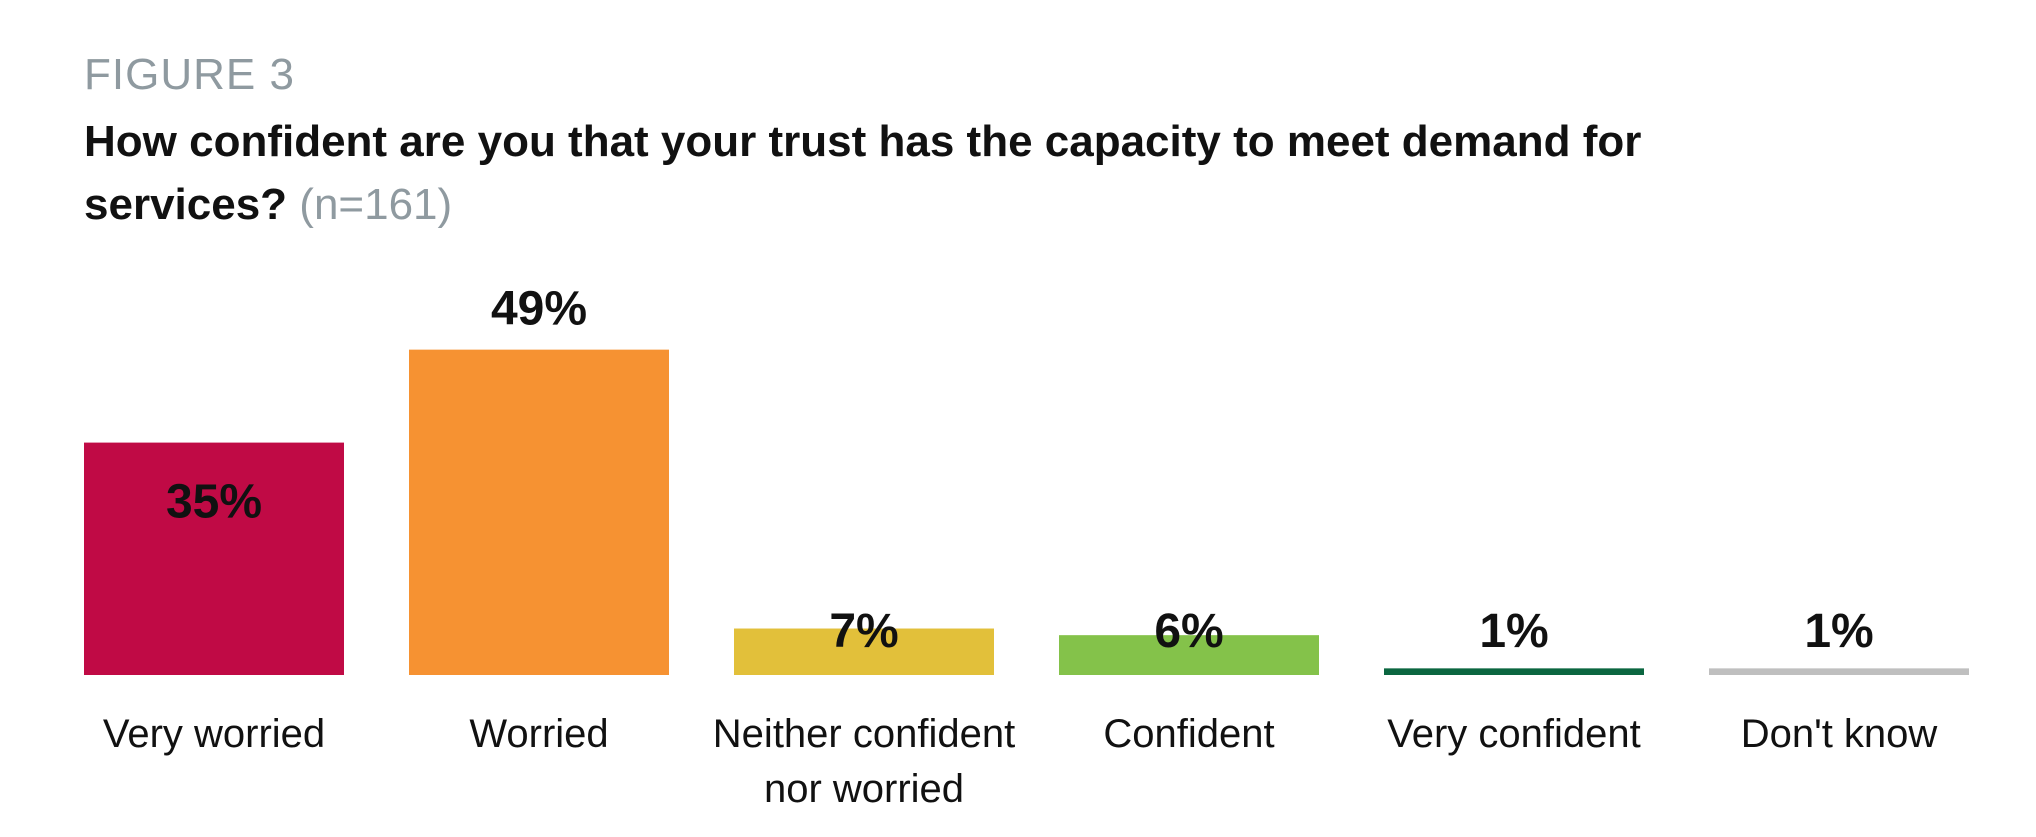 The width and height of the screenshot is (2036, 837). I want to click on category-label-2-line-0: Neither confident, so click(864, 734).